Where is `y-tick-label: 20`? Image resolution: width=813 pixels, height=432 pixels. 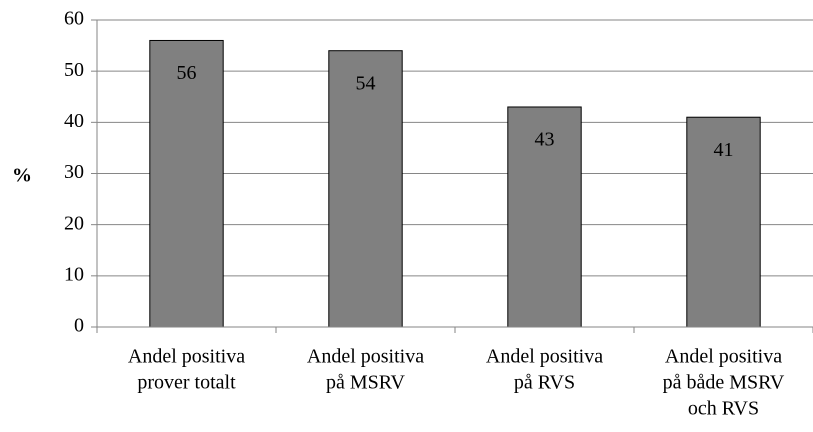 y-tick-label: 20 is located at coordinates (74, 223).